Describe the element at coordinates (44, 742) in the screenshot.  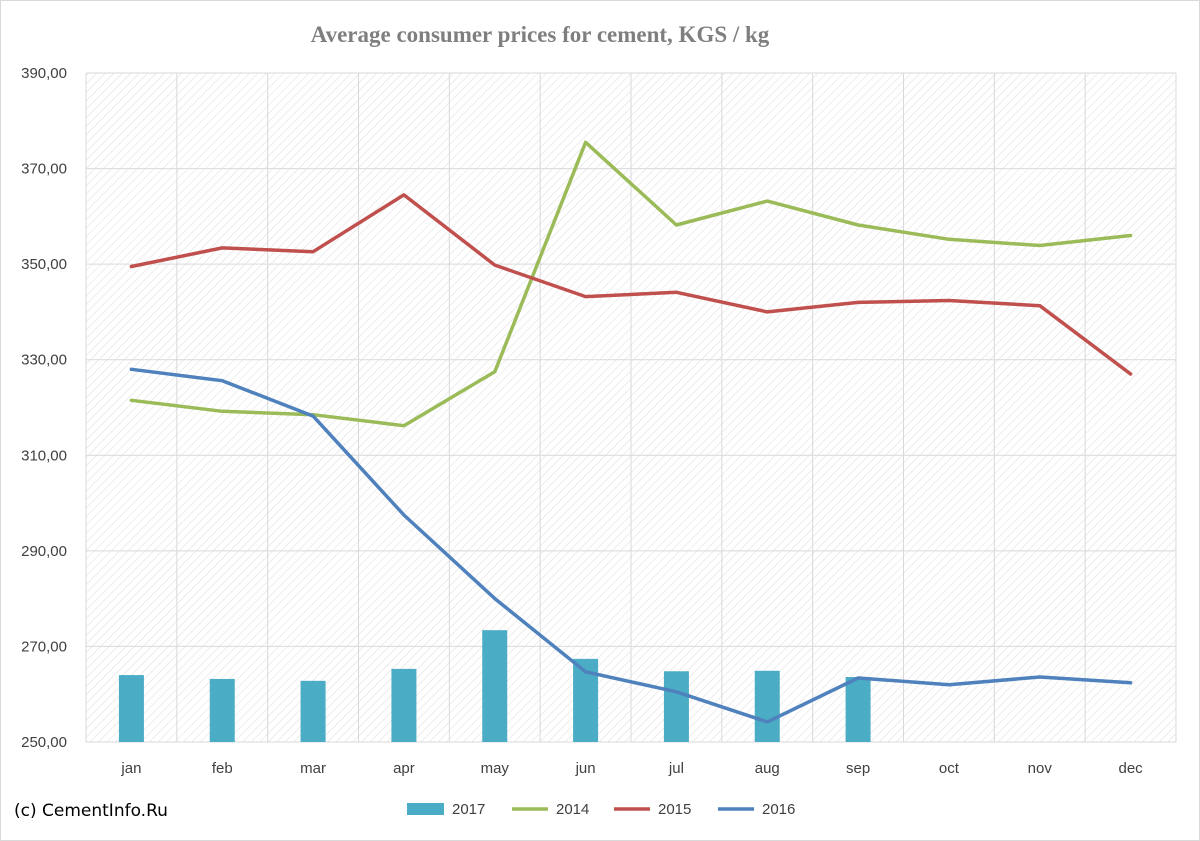
I see `y-tick-label: 250,00` at that location.